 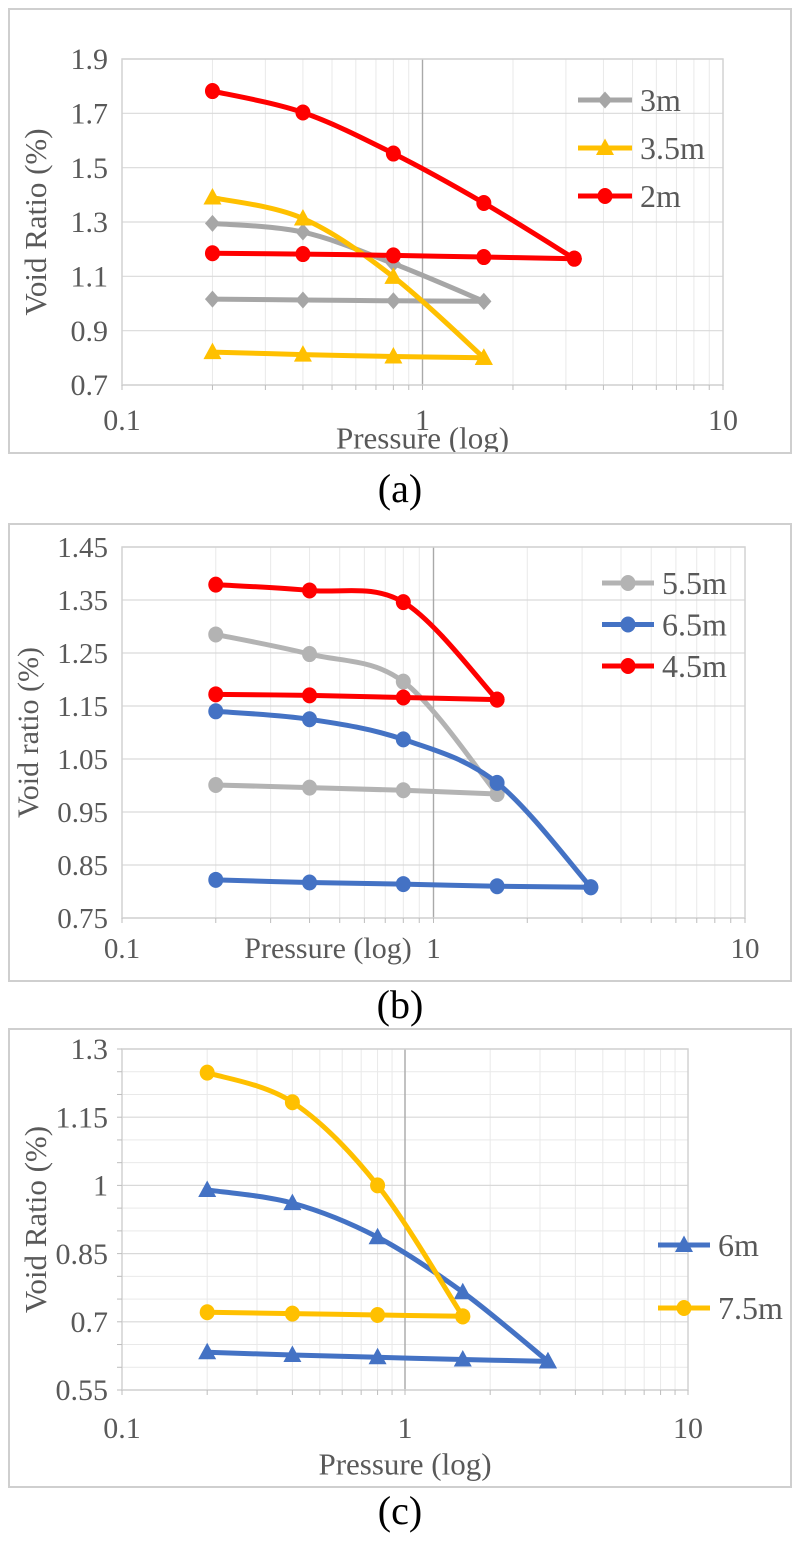 What do you see at coordinates (629, 196) in the screenshot?
I see `legend-entry-2m: 2m` at bounding box center [629, 196].